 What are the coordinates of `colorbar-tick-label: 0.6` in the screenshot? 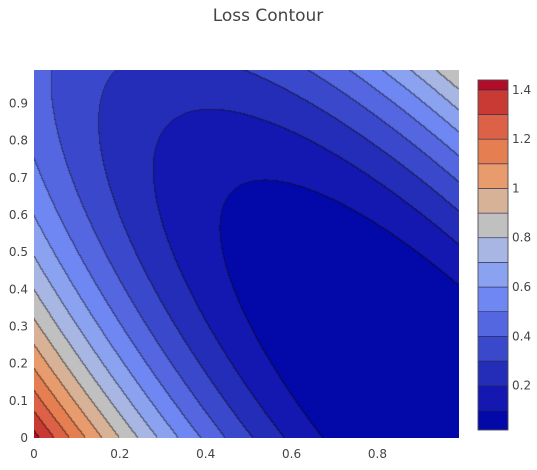 It's located at (521, 287).